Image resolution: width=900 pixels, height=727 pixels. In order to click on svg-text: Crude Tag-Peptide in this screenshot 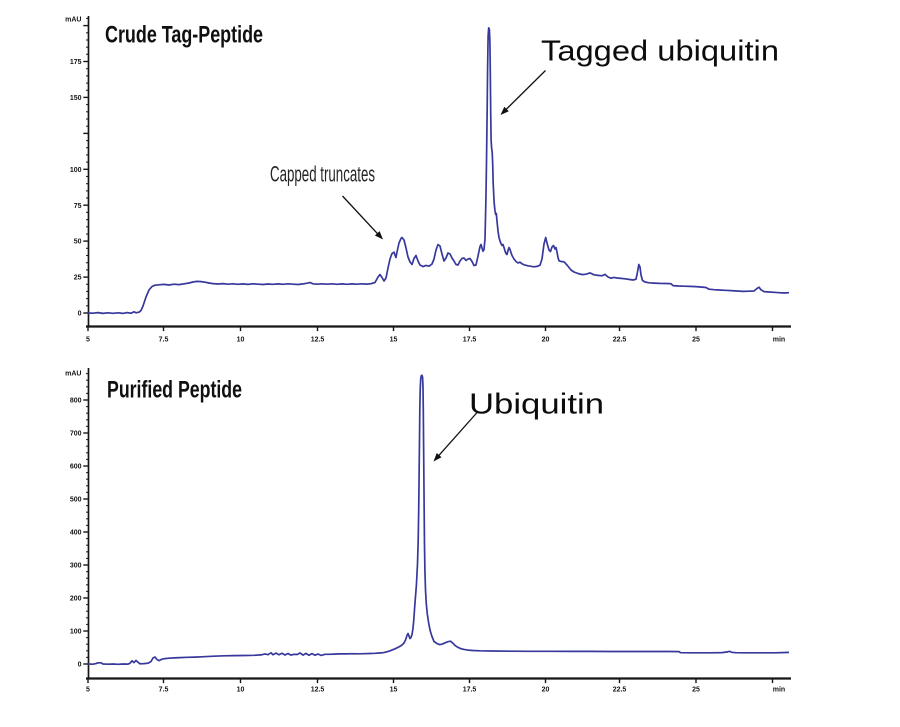, I will do `click(184, 35)`.